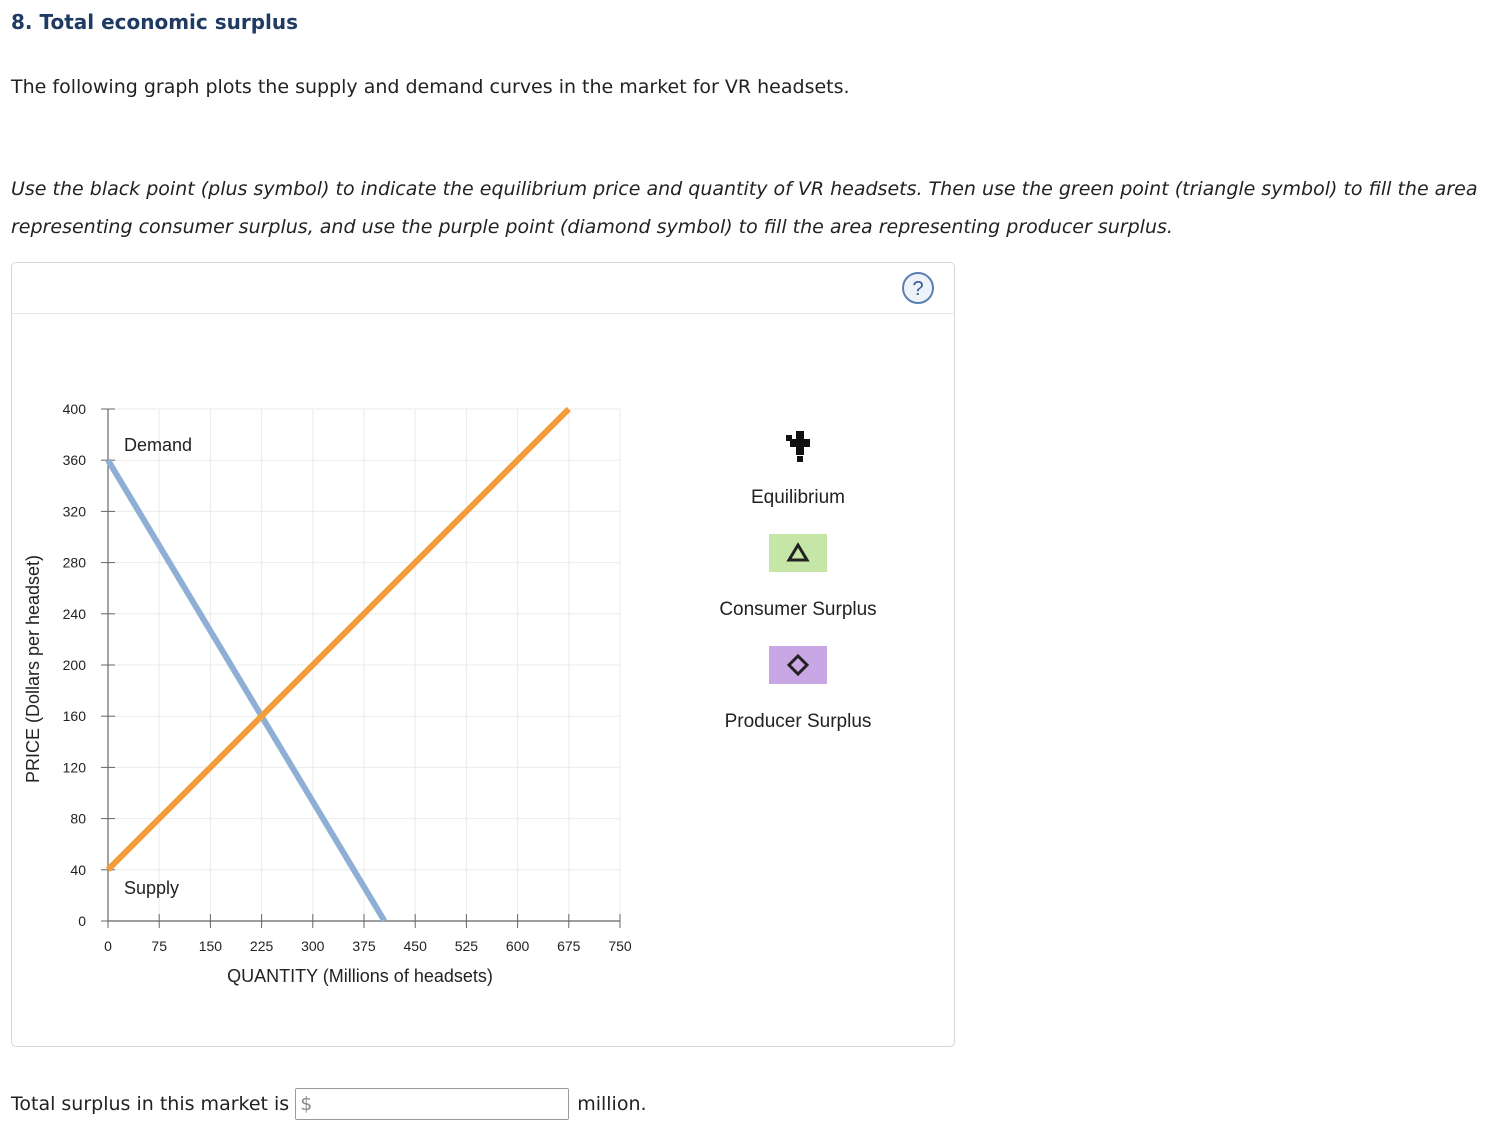  What do you see at coordinates (364, 946) in the screenshot?
I see `x-tick-label: 375` at bounding box center [364, 946].